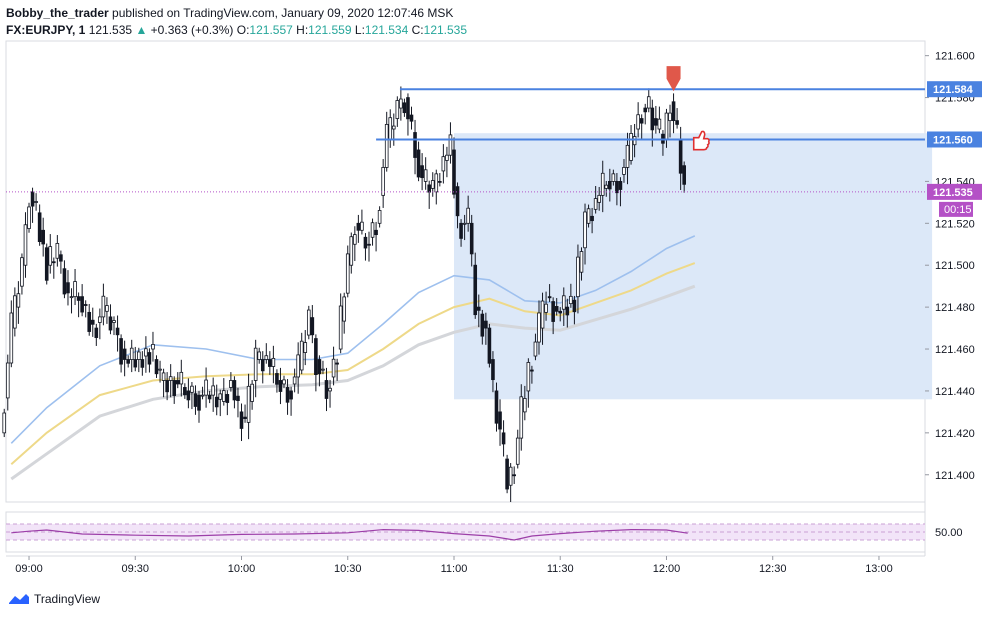 Image resolution: width=988 pixels, height=618 pixels. Describe the element at coordinates (67, 599) in the screenshot. I see `brand-name: TradingView` at that location.